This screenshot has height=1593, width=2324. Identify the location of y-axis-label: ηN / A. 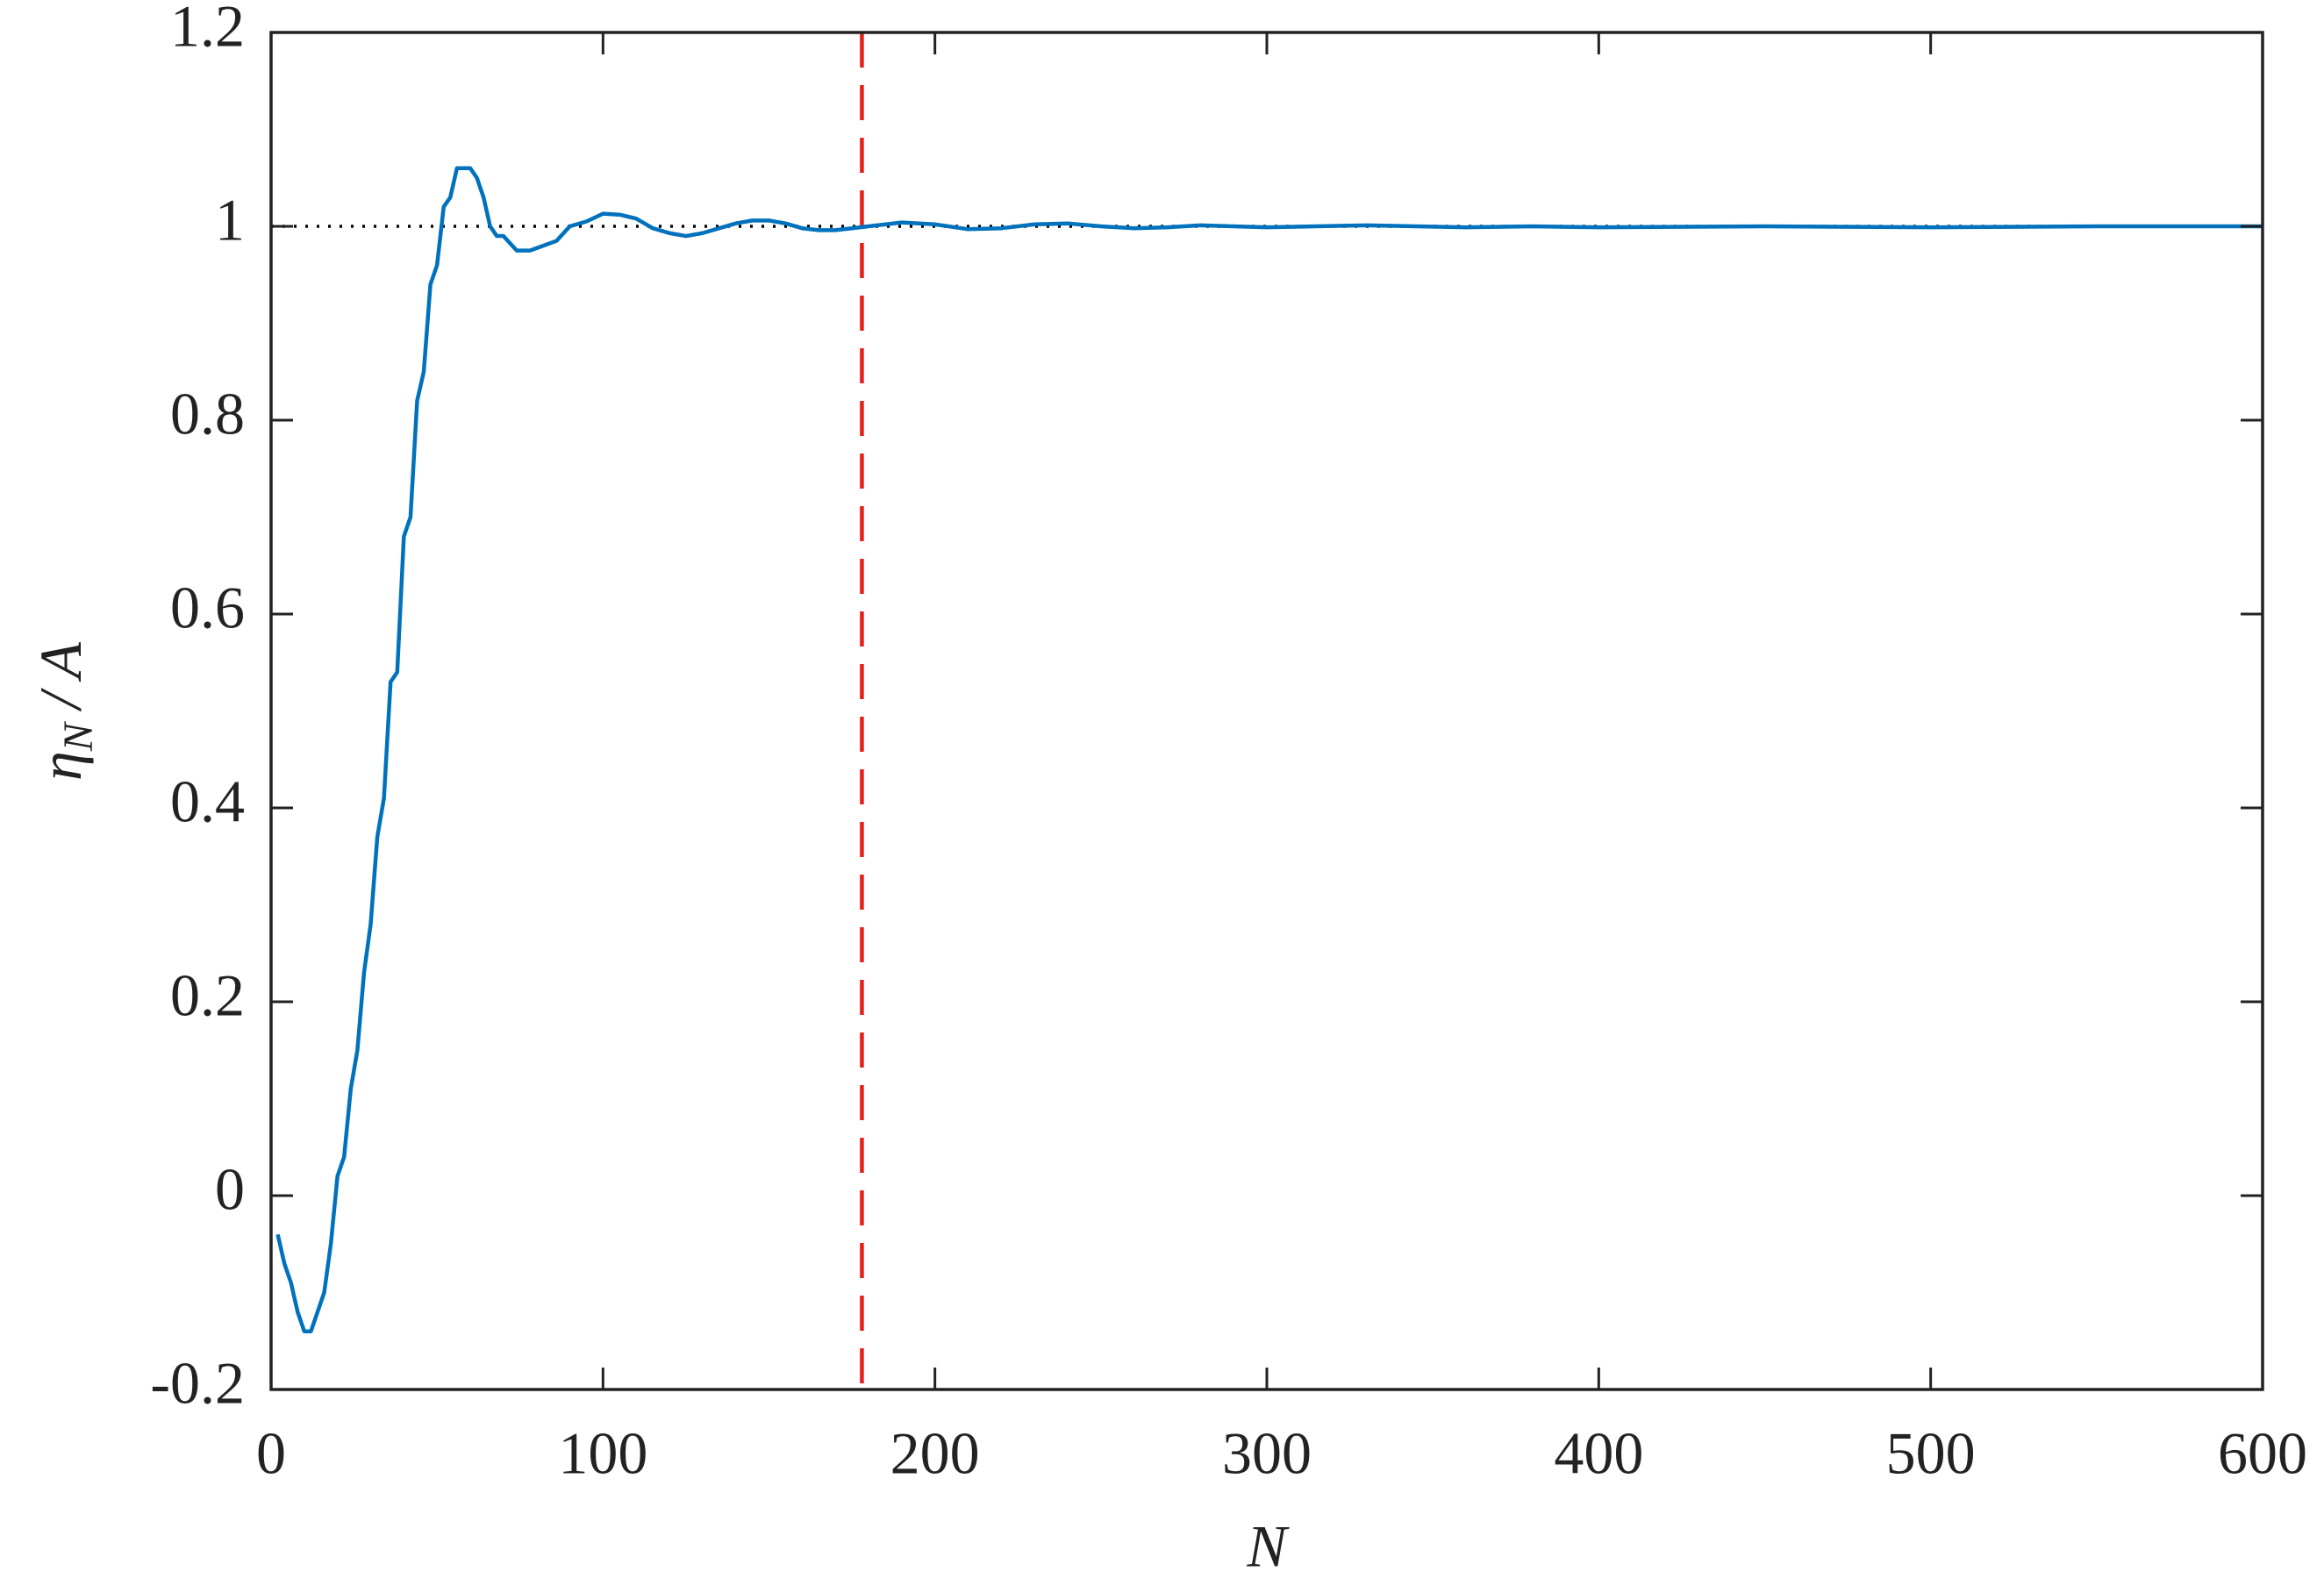
(64, 711).